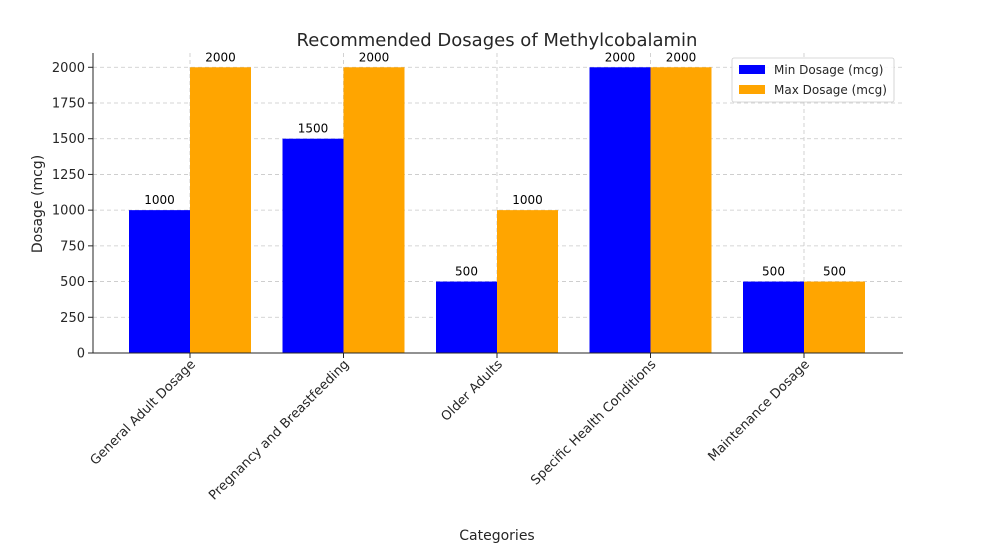 The image size is (990, 557). Describe the element at coordinates (279, 430) in the screenshot. I see `x-tick-label: Pregnancy and Breastfeeding` at that location.